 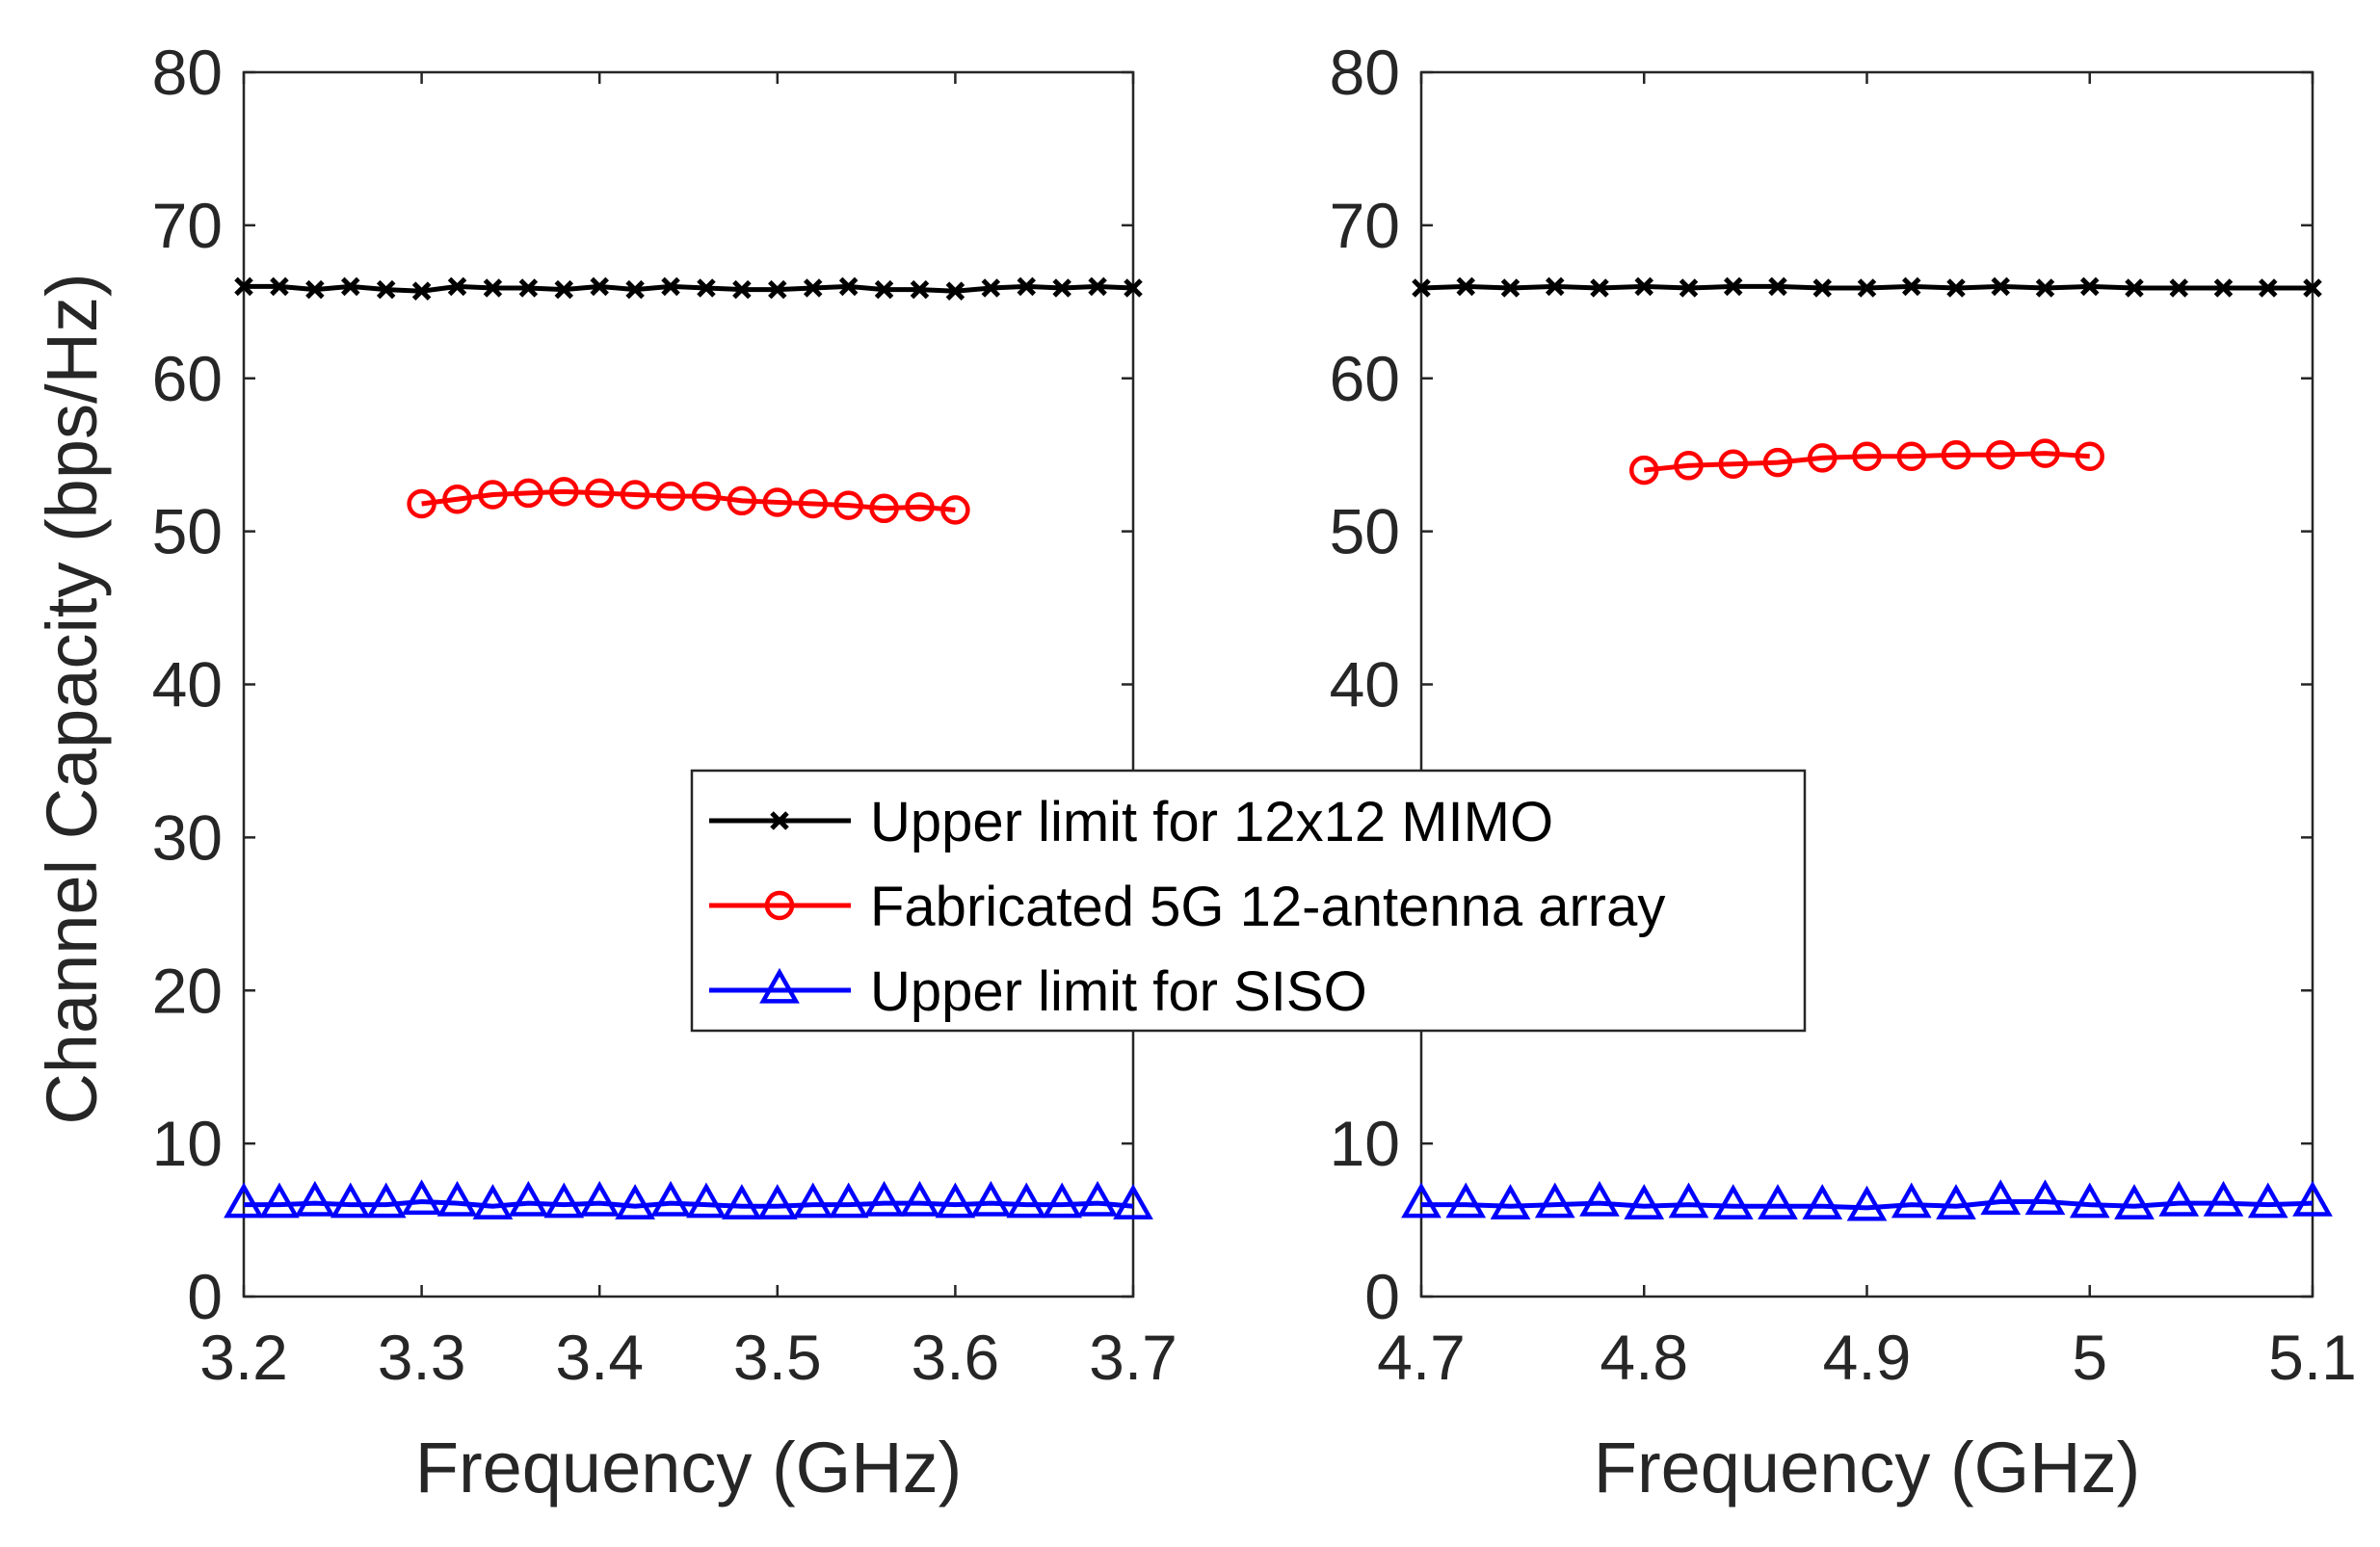 I want to click on legend-box, so click(x=1248, y=901).